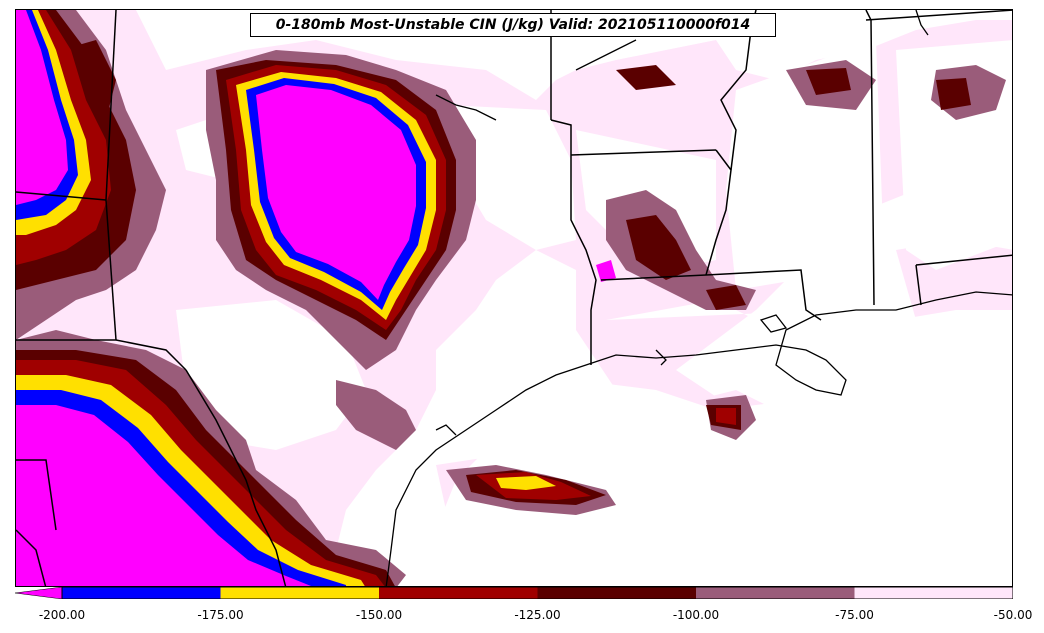 This screenshot has width=1044, height=633. What do you see at coordinates (537, 615) in the screenshot?
I see `colorbar-tick-label: -125.00` at bounding box center [537, 615].